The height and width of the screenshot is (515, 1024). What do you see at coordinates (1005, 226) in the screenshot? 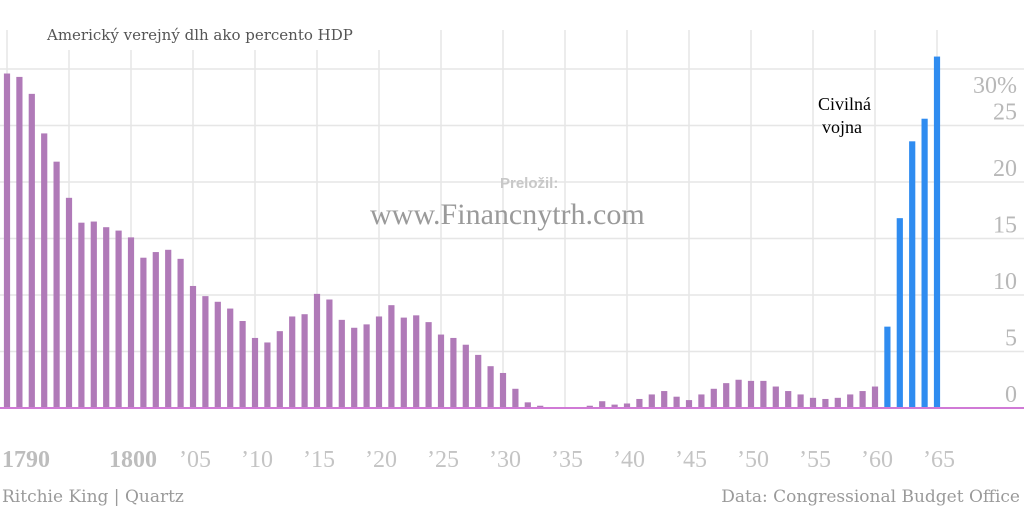
I see `y-tick-label: 15` at bounding box center [1005, 226].